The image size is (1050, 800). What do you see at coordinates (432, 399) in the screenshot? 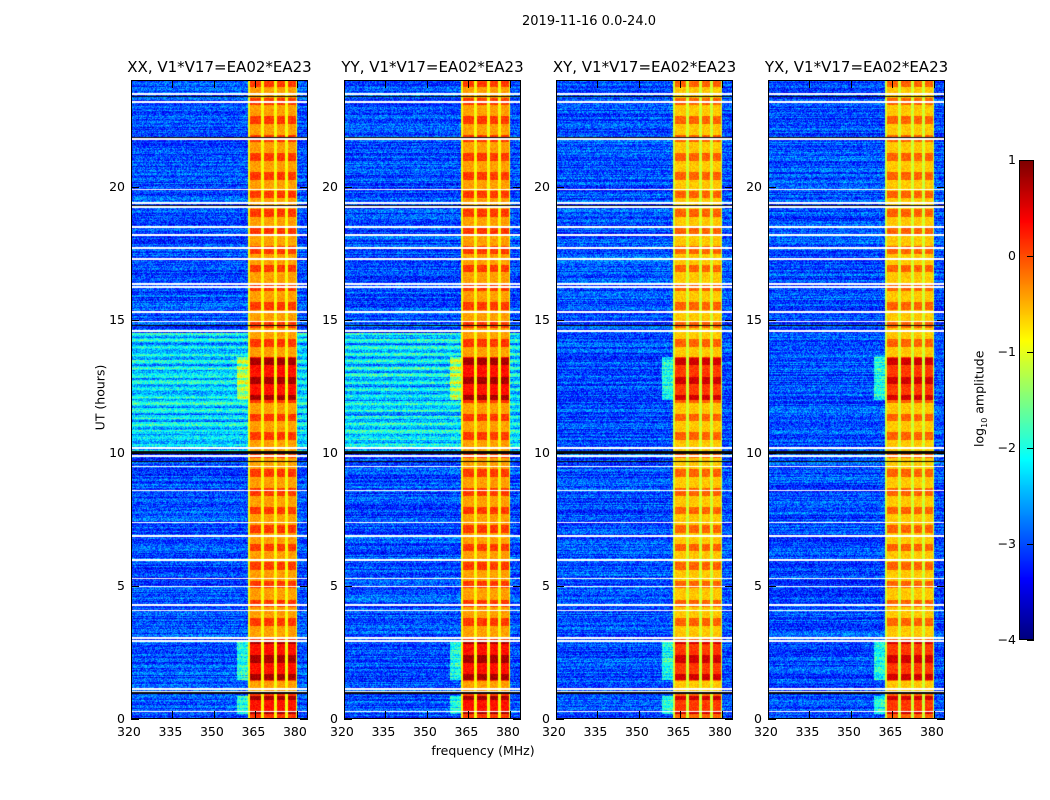
I see `heatmap-yy` at bounding box center [432, 399].